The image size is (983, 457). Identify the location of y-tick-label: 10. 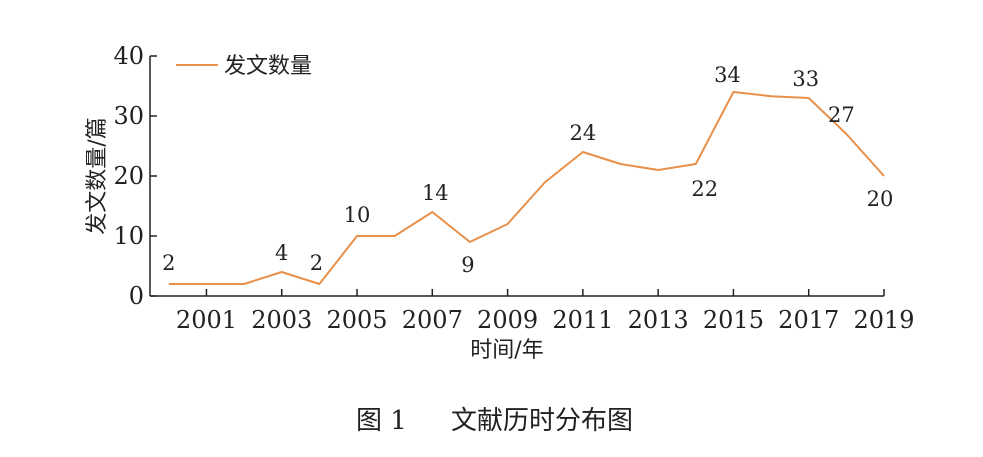
(128, 236).